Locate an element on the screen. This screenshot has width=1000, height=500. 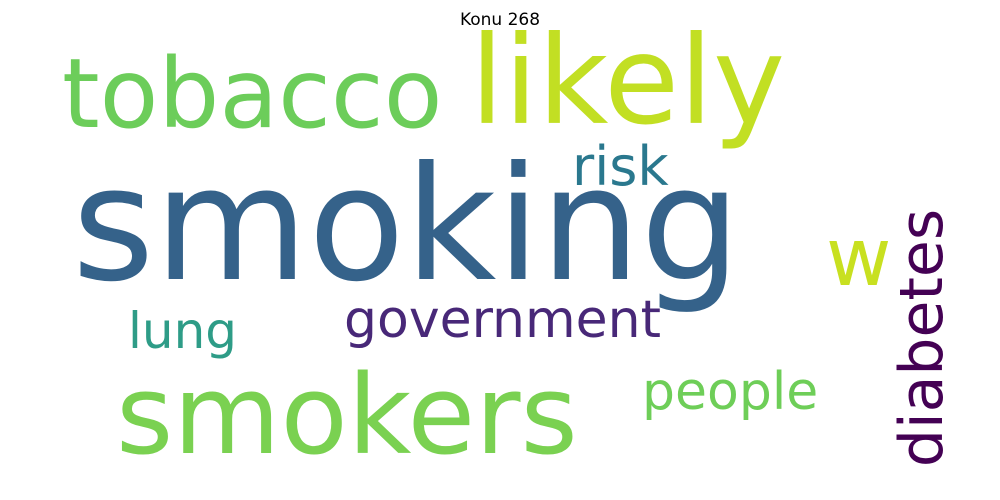
word-likely: likely is located at coordinates (628, 81).